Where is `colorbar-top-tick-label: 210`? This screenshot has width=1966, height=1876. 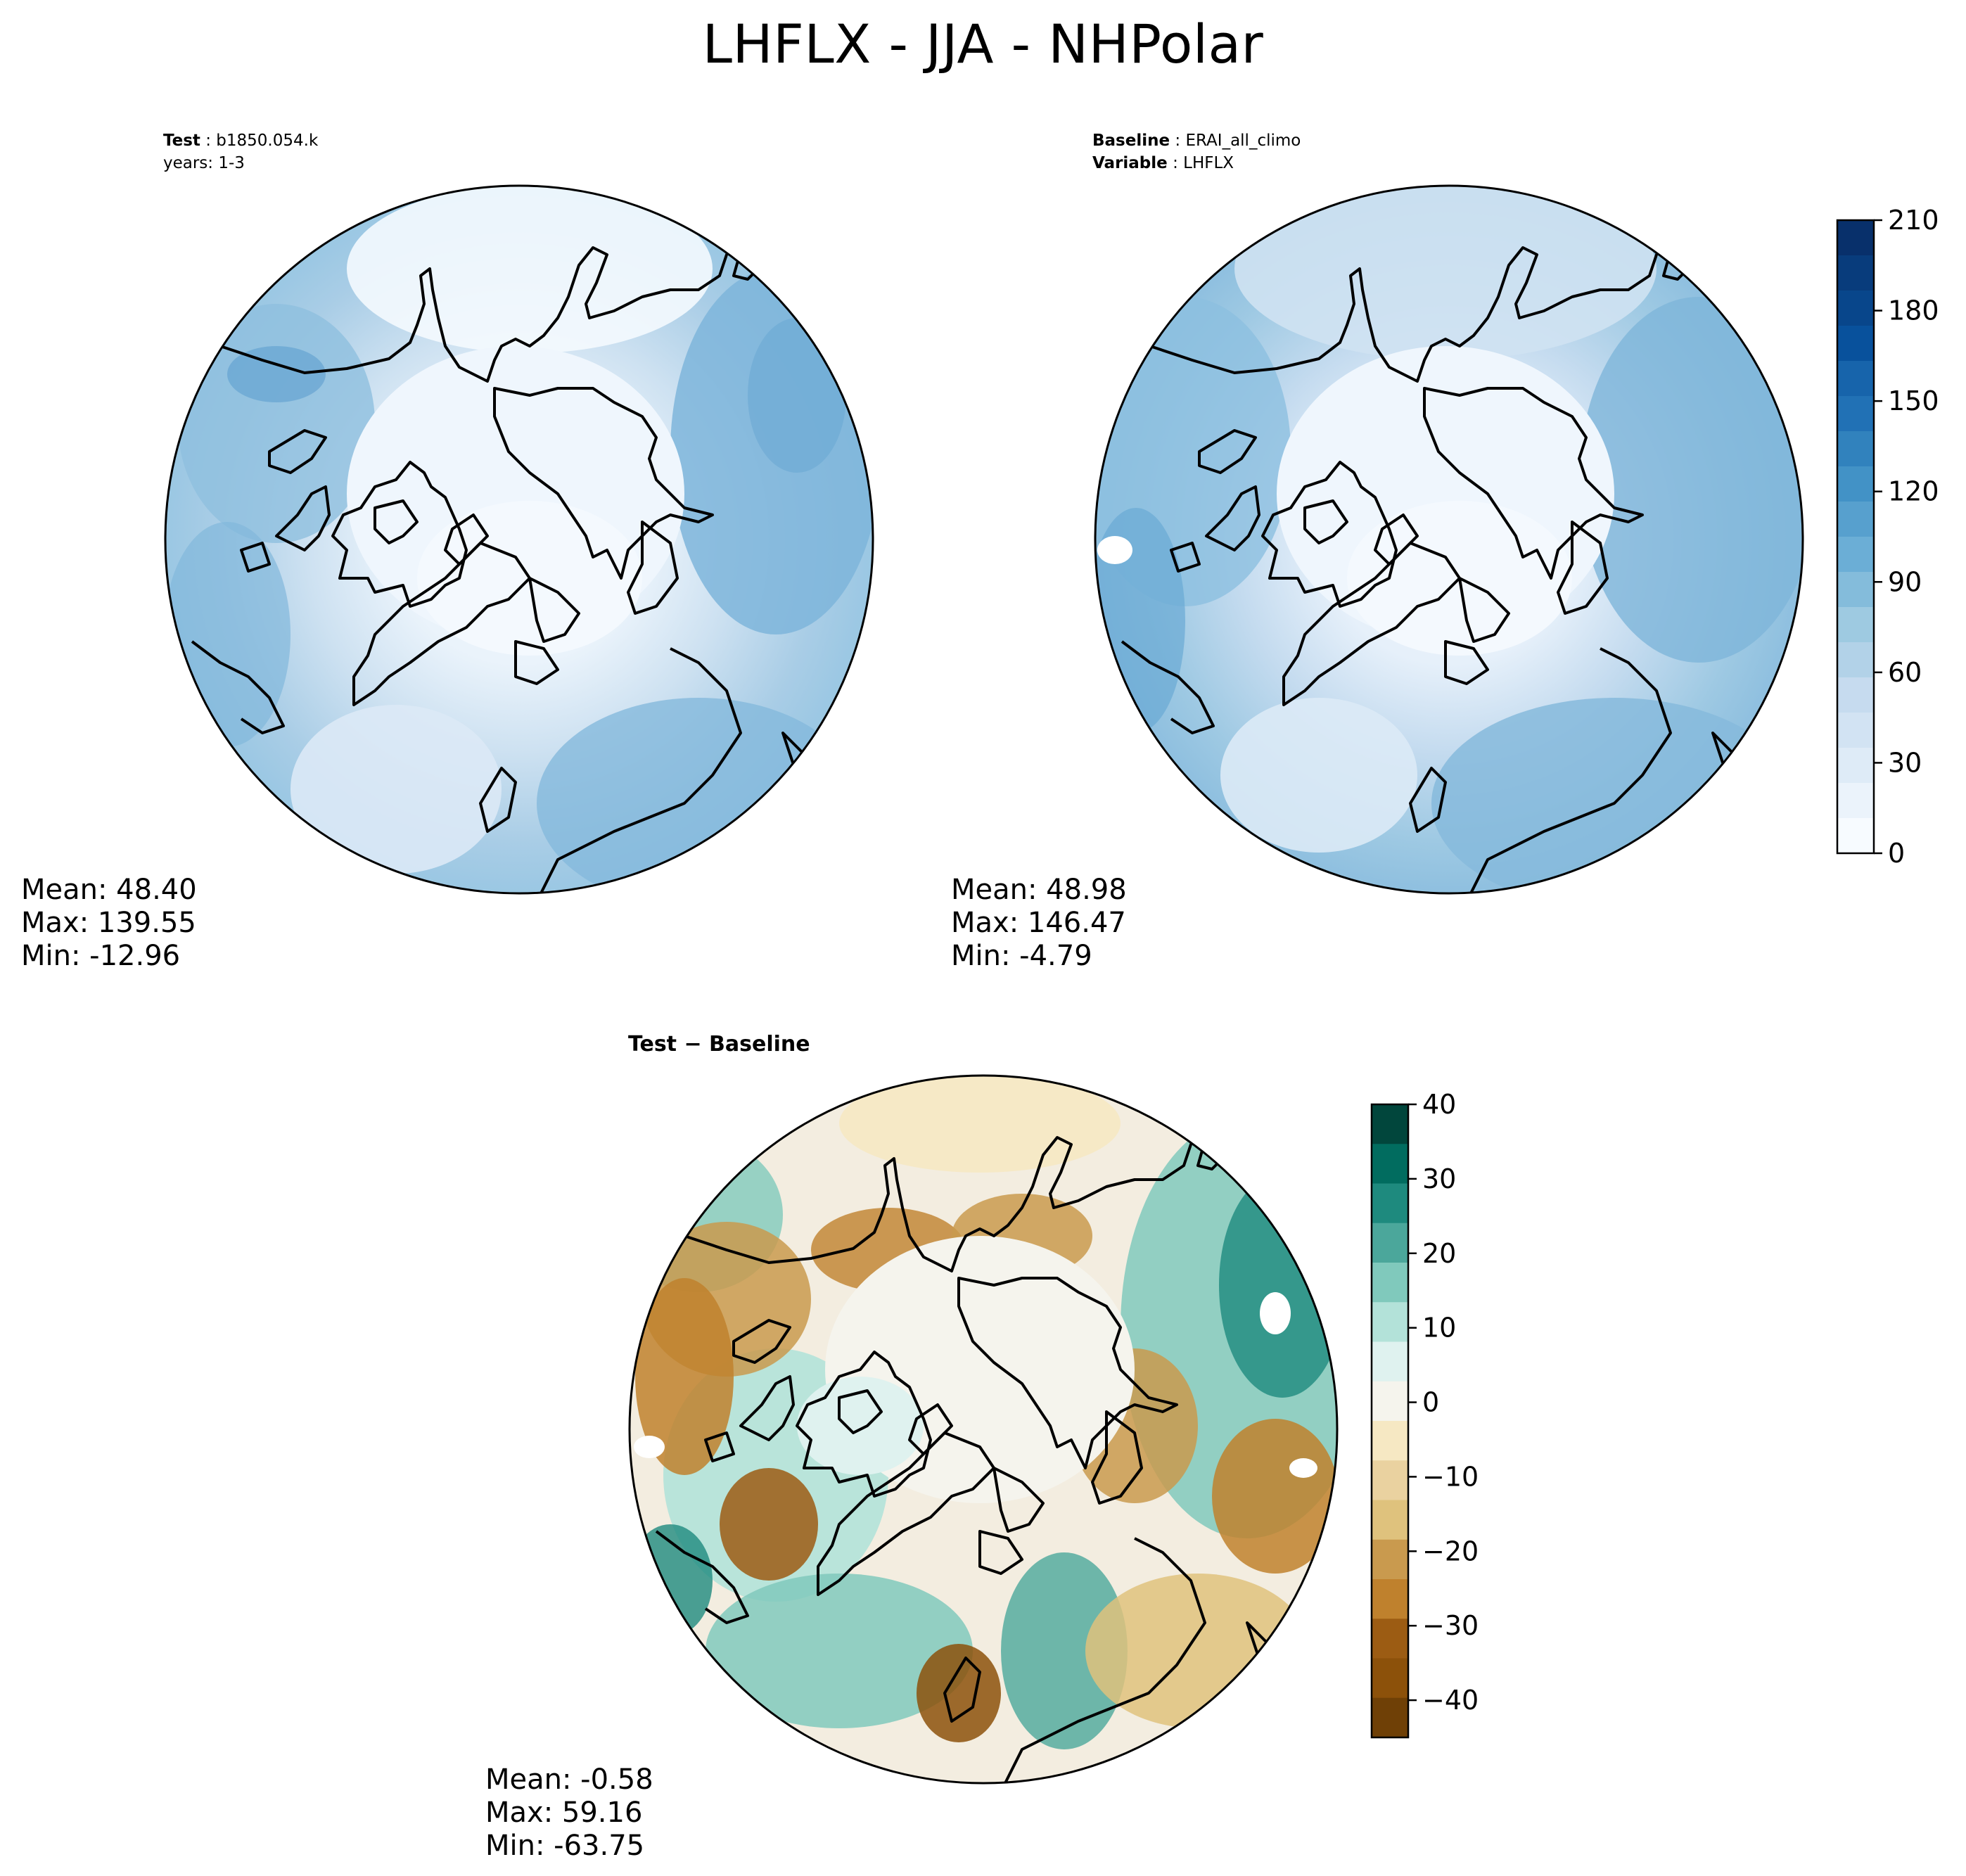 colorbar-top-tick-label: 210 is located at coordinates (1913, 220).